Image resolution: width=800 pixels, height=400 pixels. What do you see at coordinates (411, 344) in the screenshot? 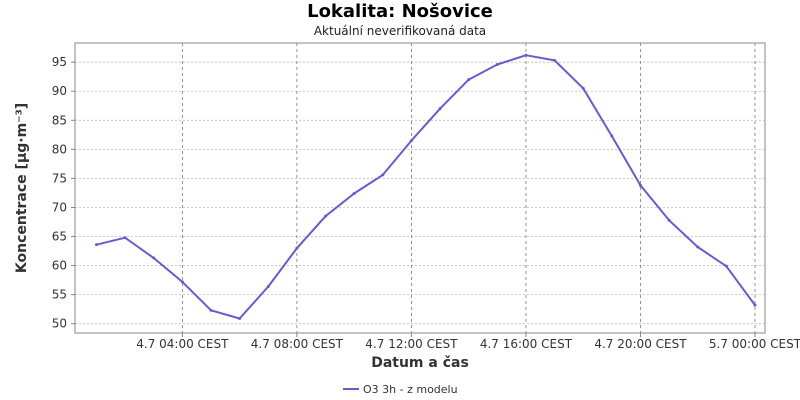
I see `x-tick-label: 4.7 12:00 CEST` at bounding box center [411, 344].